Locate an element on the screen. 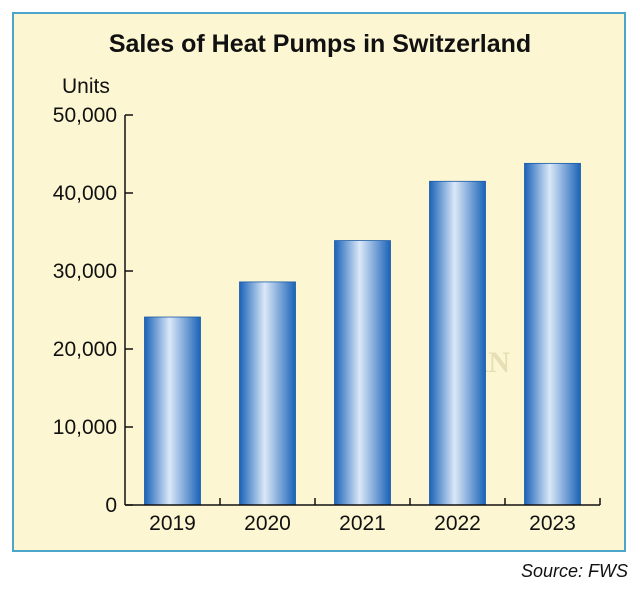 The width and height of the screenshot is (640, 591). y-axis-ticks: 0 10,000 20,000 30,000 40,000 50,000 is located at coordinates (93, 310).